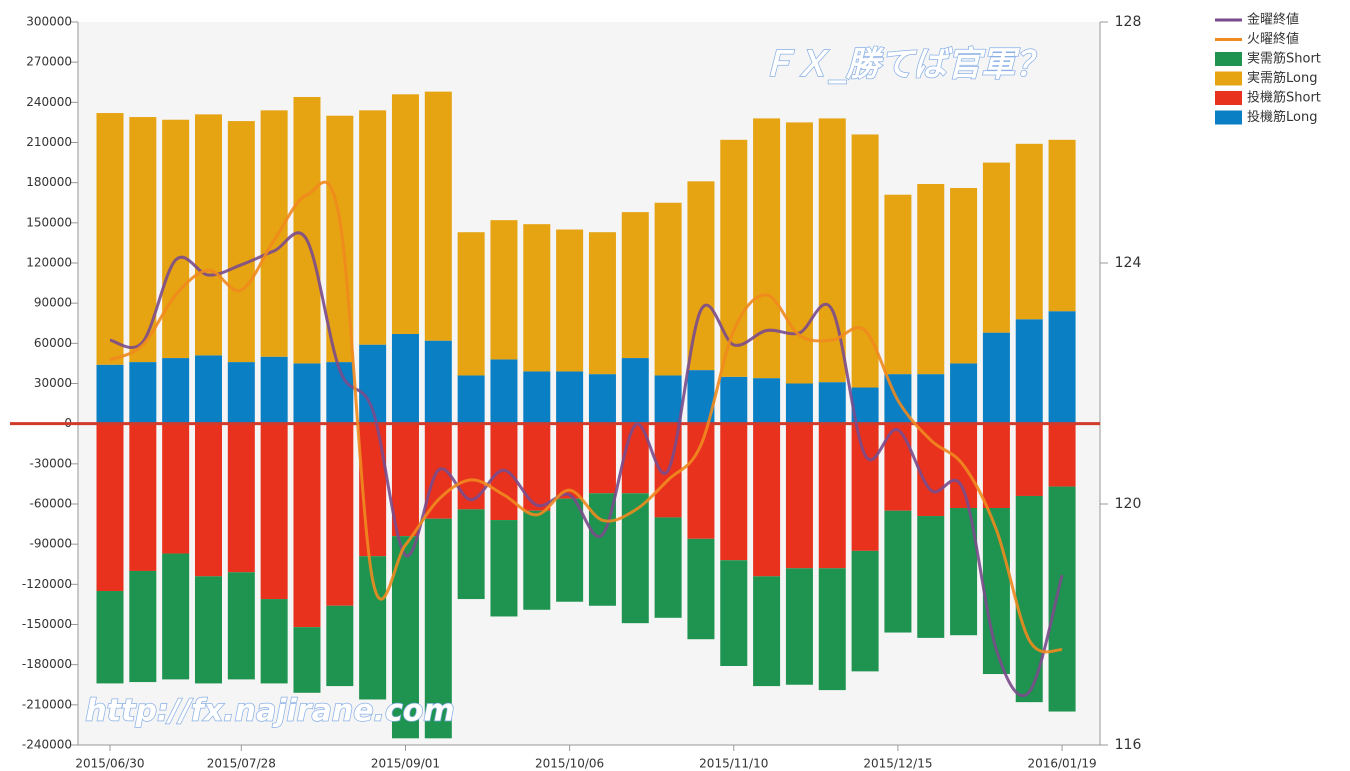 The image size is (1350, 771). Describe the element at coordinates (49, 182) in the screenshot. I see `y-tick-label: 180000` at that location.